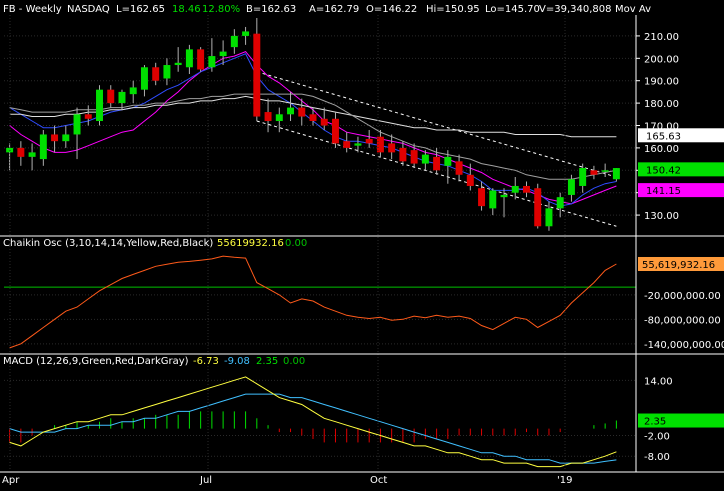  I want to click on macd-value4: 0.00, so click(294, 361).